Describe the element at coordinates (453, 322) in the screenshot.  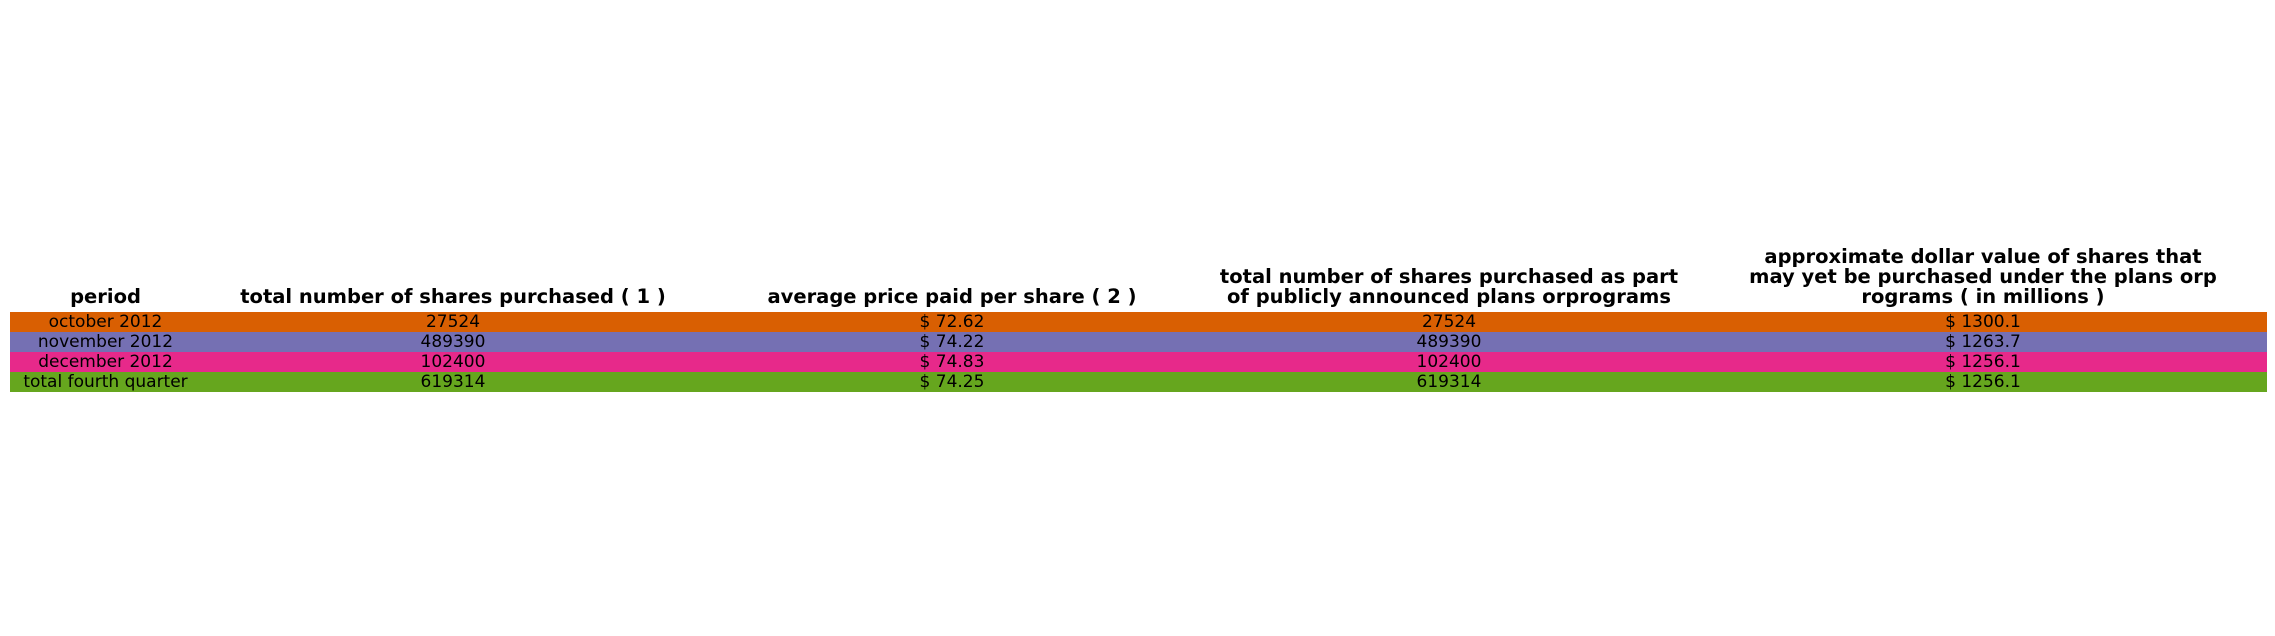
I see `cell-total-shares: 27524` at that location.